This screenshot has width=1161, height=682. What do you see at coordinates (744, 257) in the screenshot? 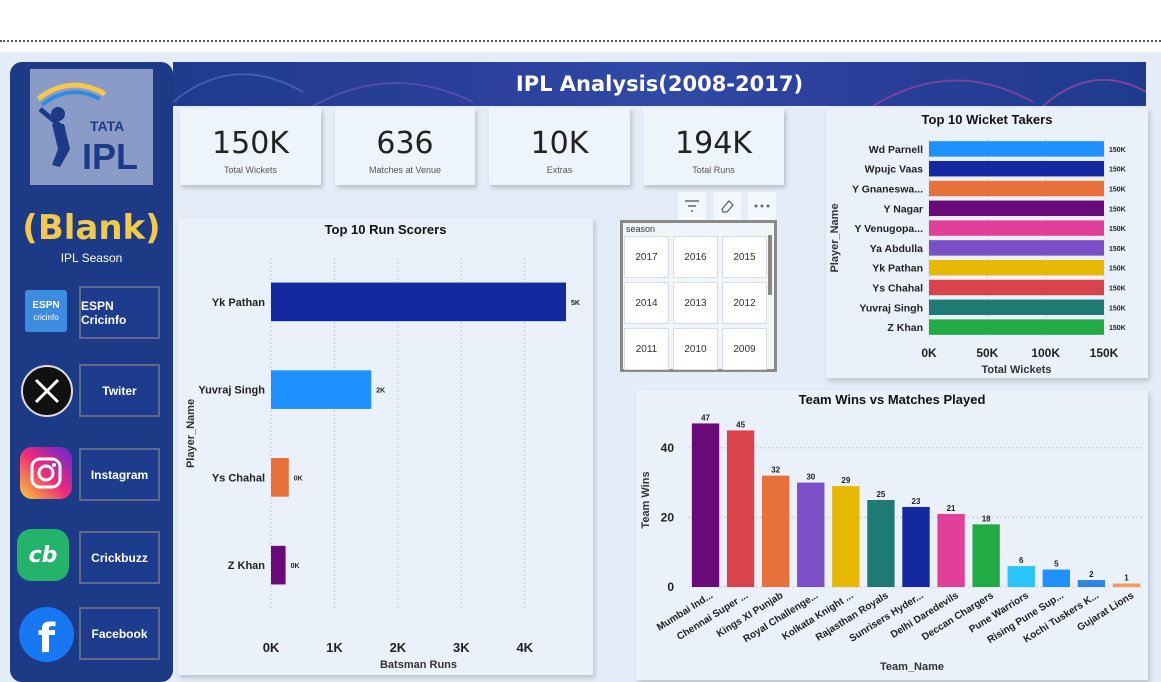
I see `slicer-year-item: 2015` at bounding box center [744, 257].